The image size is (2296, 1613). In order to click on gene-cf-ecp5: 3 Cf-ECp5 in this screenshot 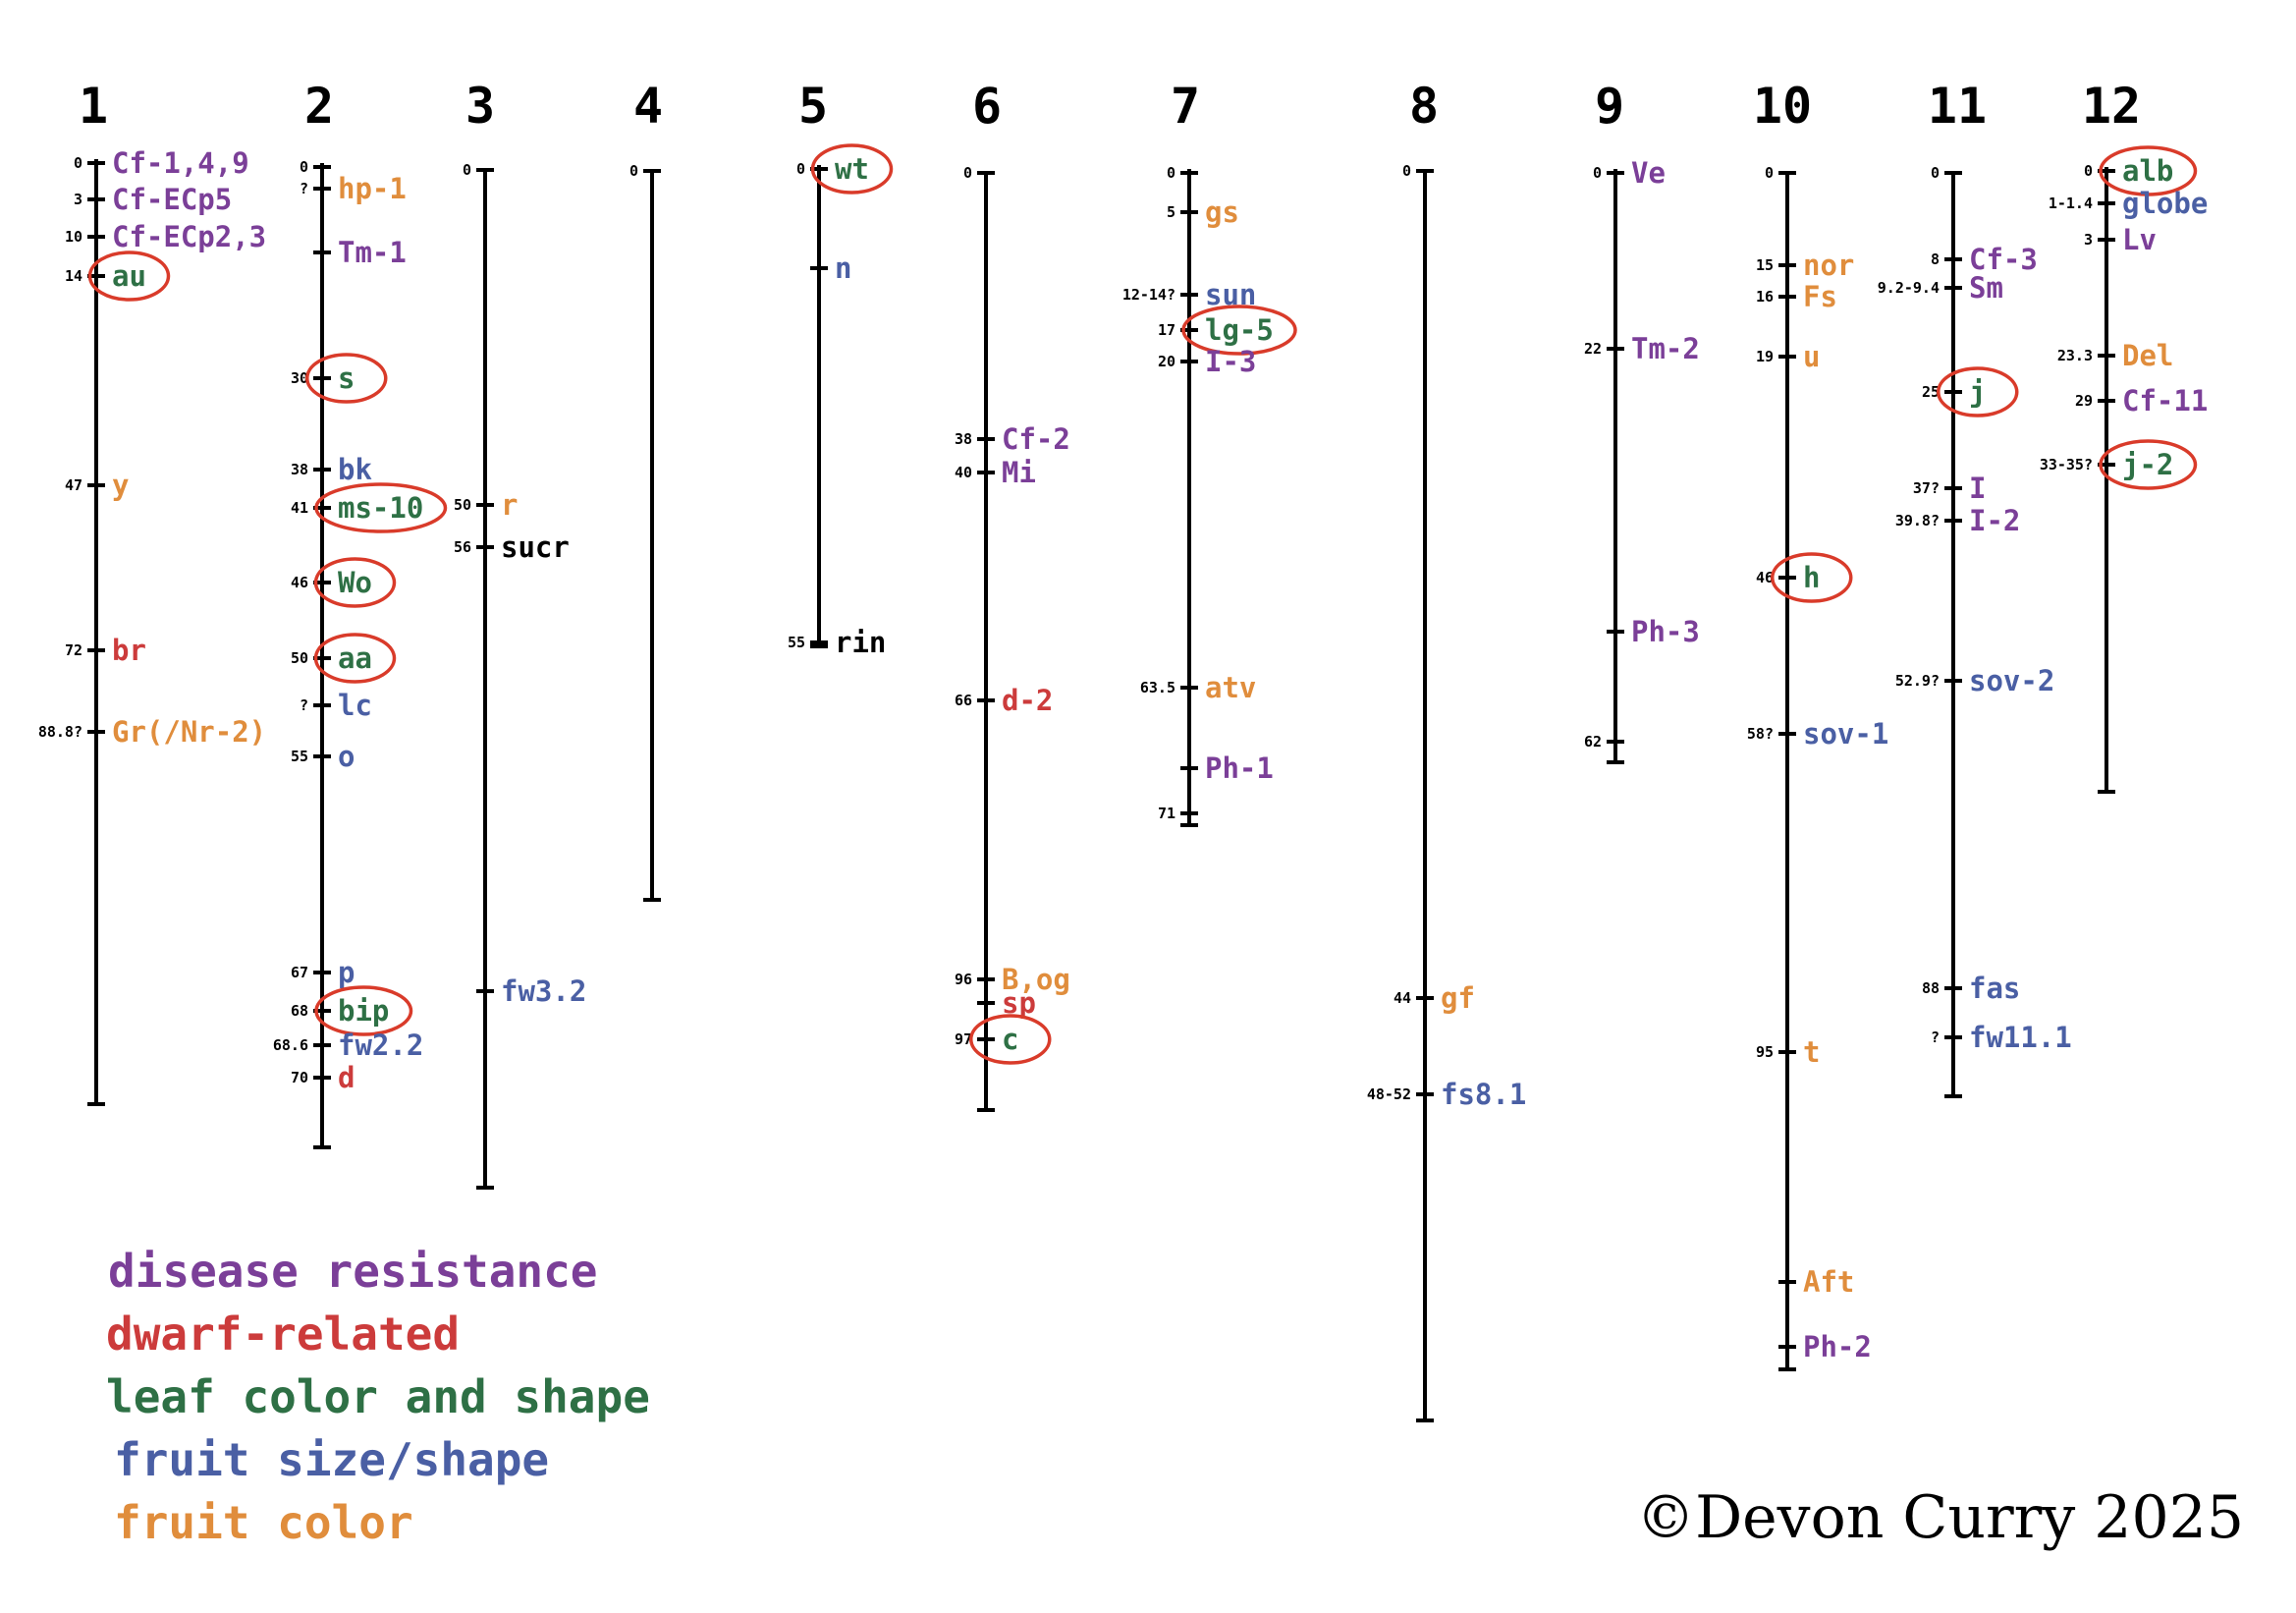, I will do `click(153, 199)`.